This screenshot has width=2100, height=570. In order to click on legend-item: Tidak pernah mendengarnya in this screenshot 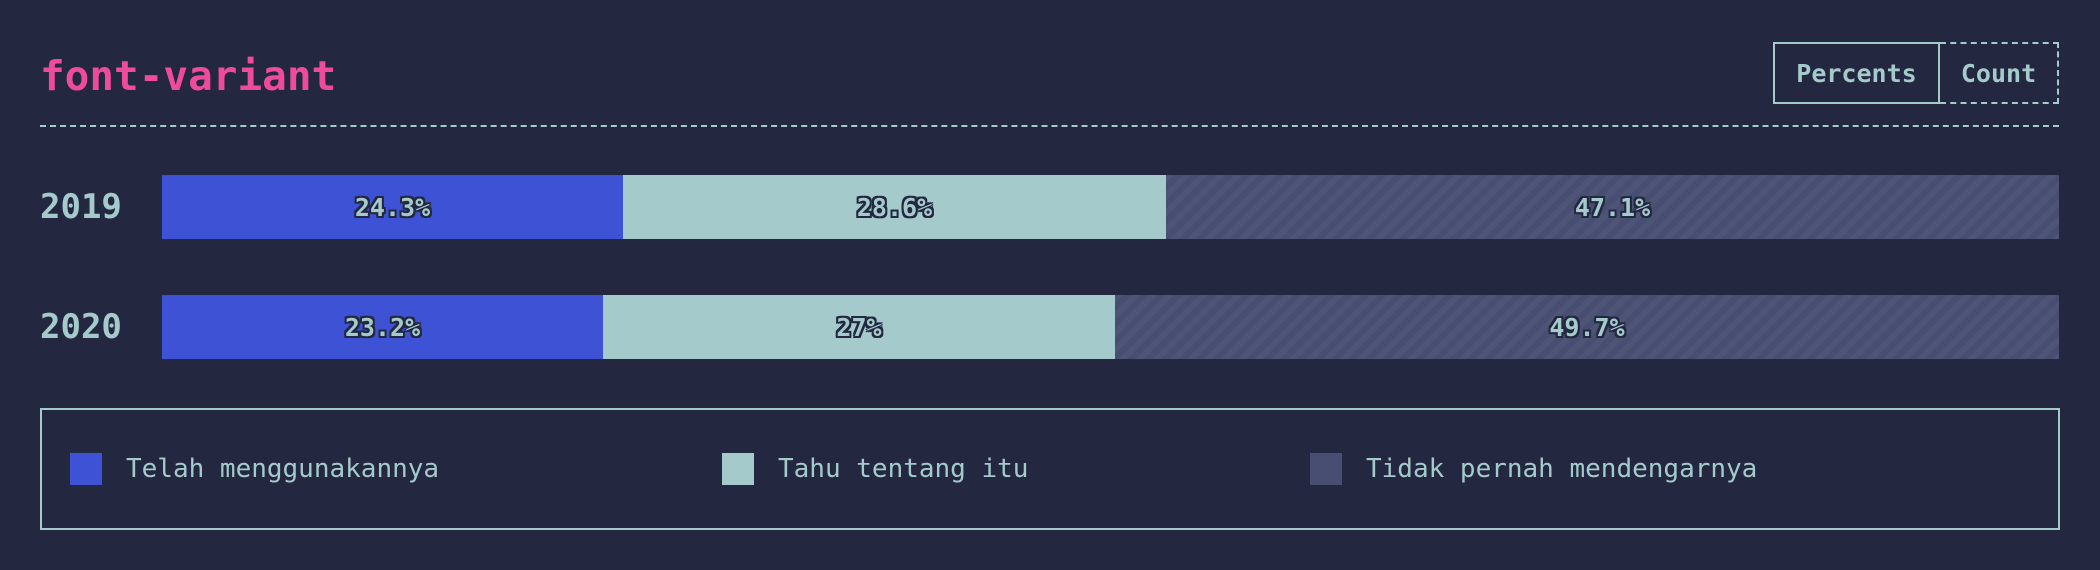, I will do `click(1533, 469)`.